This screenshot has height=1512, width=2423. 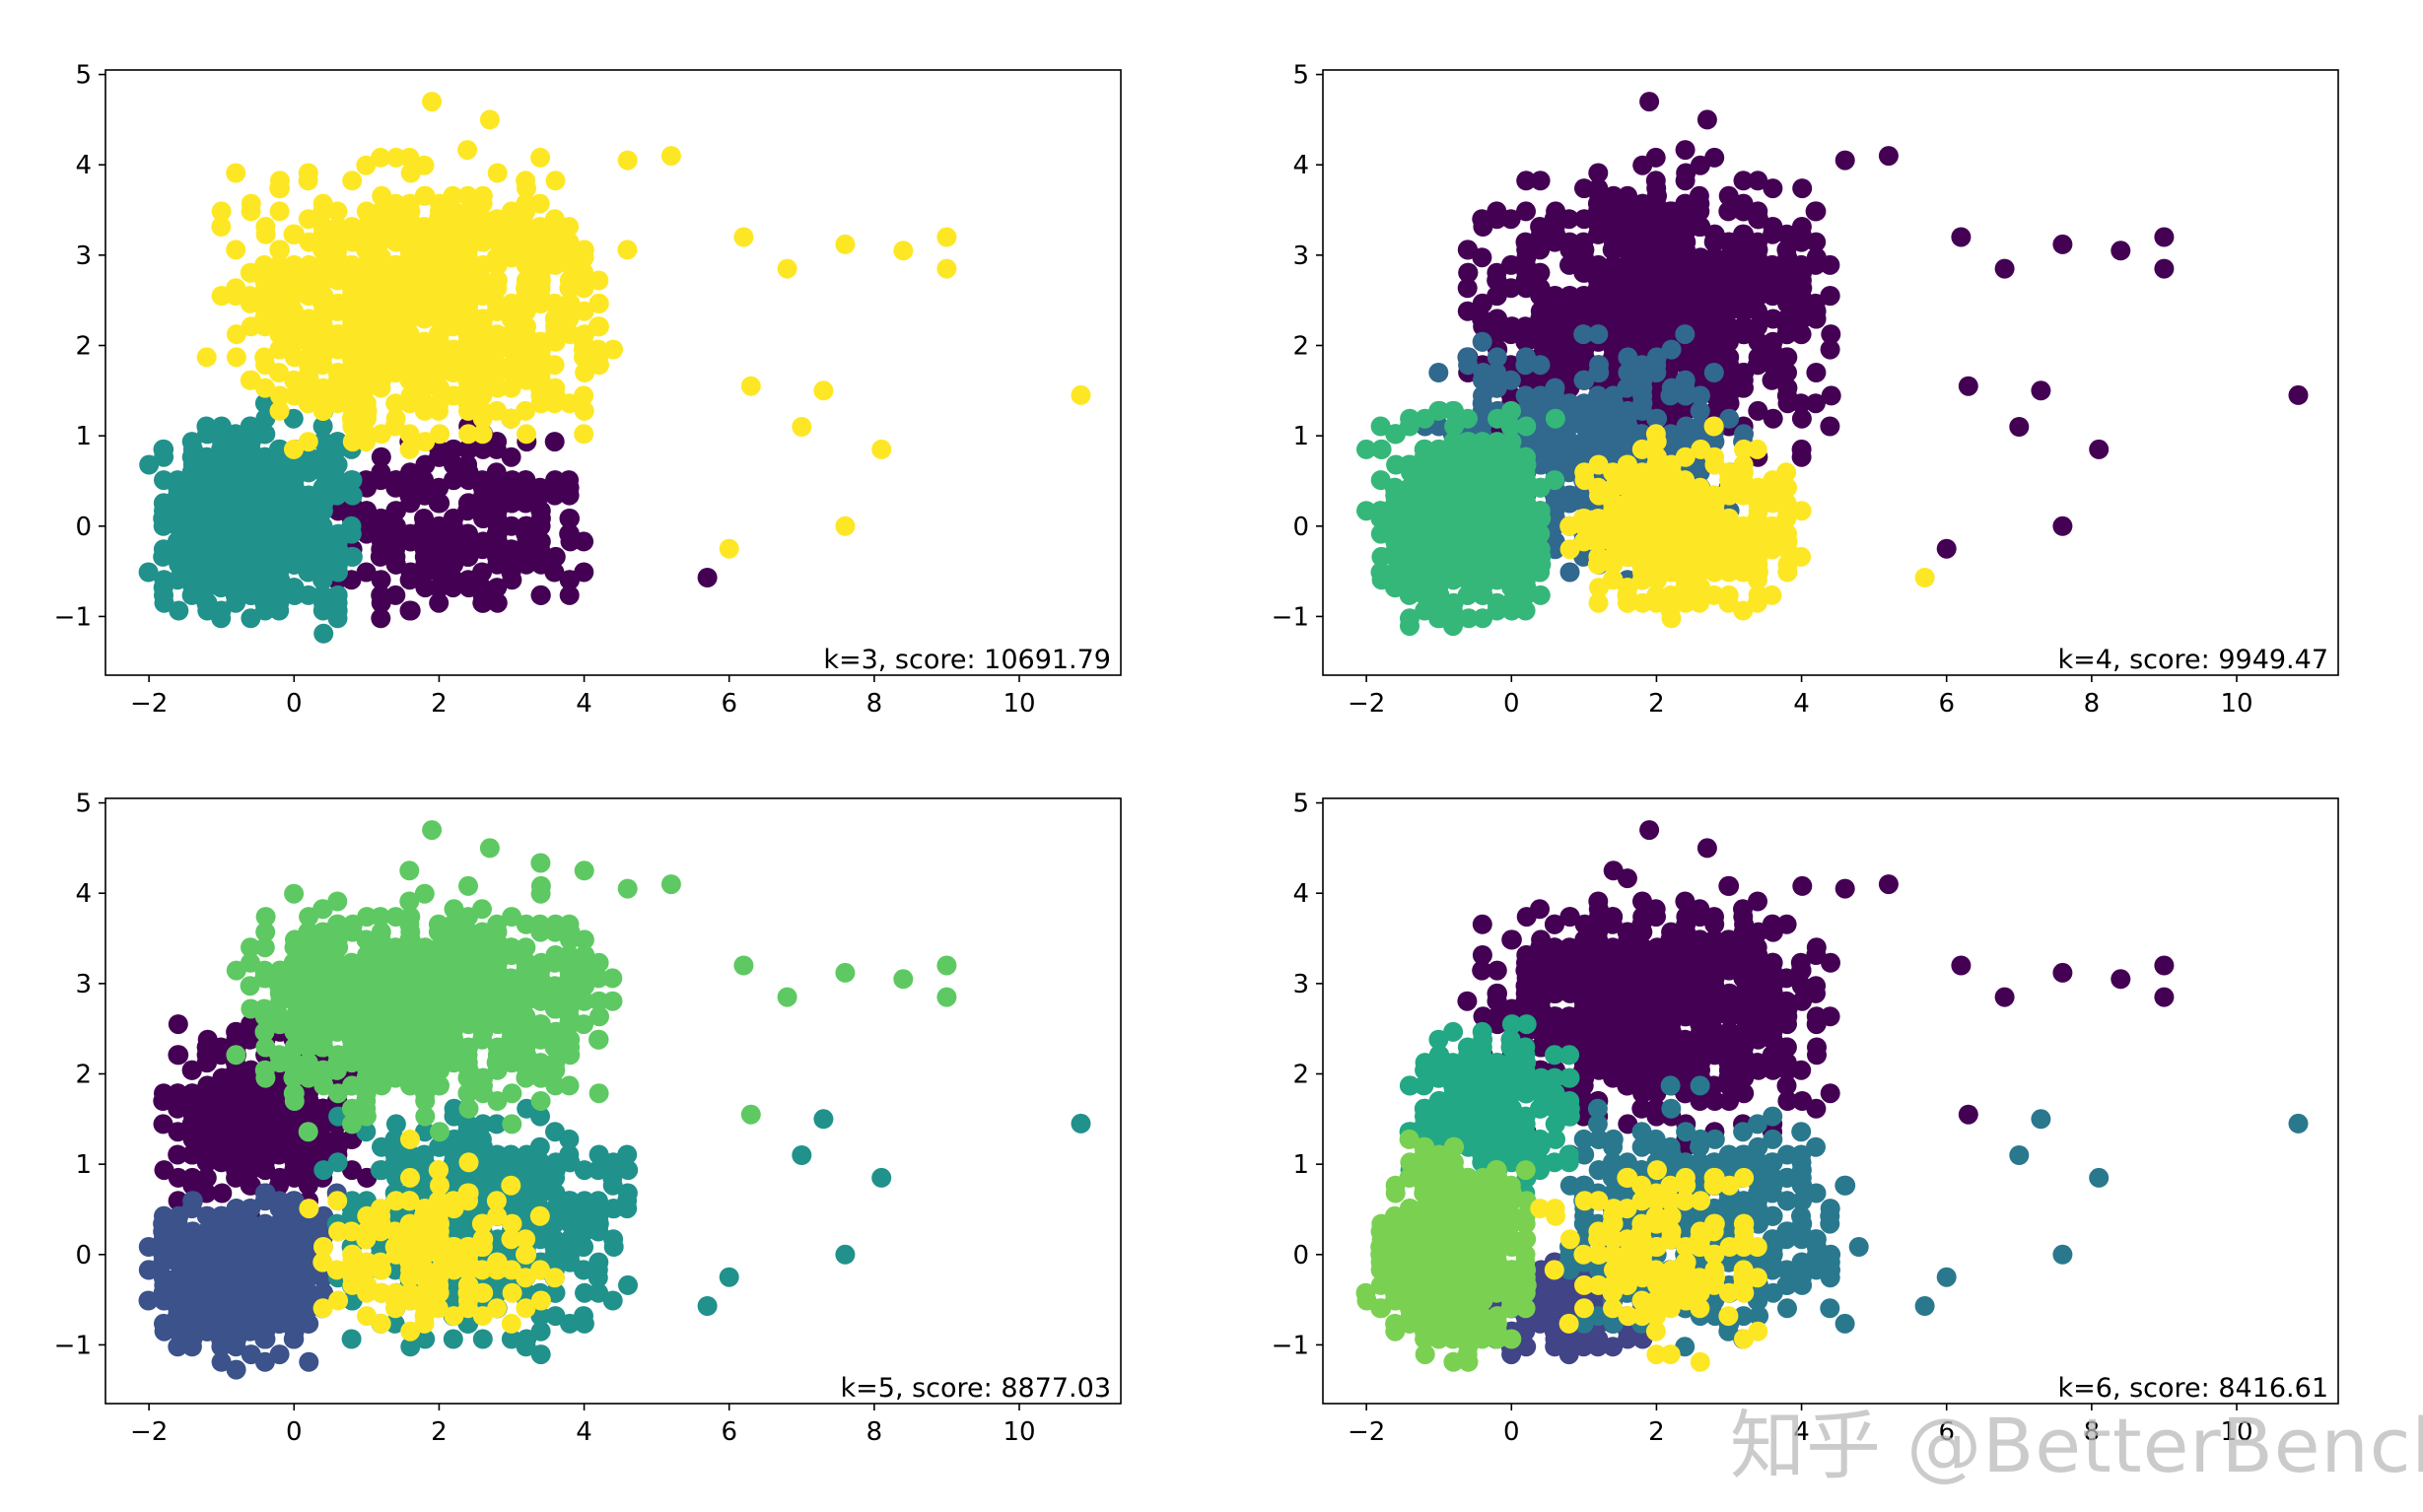 I want to click on x-tick-label: 8, so click(x=2092, y=704).